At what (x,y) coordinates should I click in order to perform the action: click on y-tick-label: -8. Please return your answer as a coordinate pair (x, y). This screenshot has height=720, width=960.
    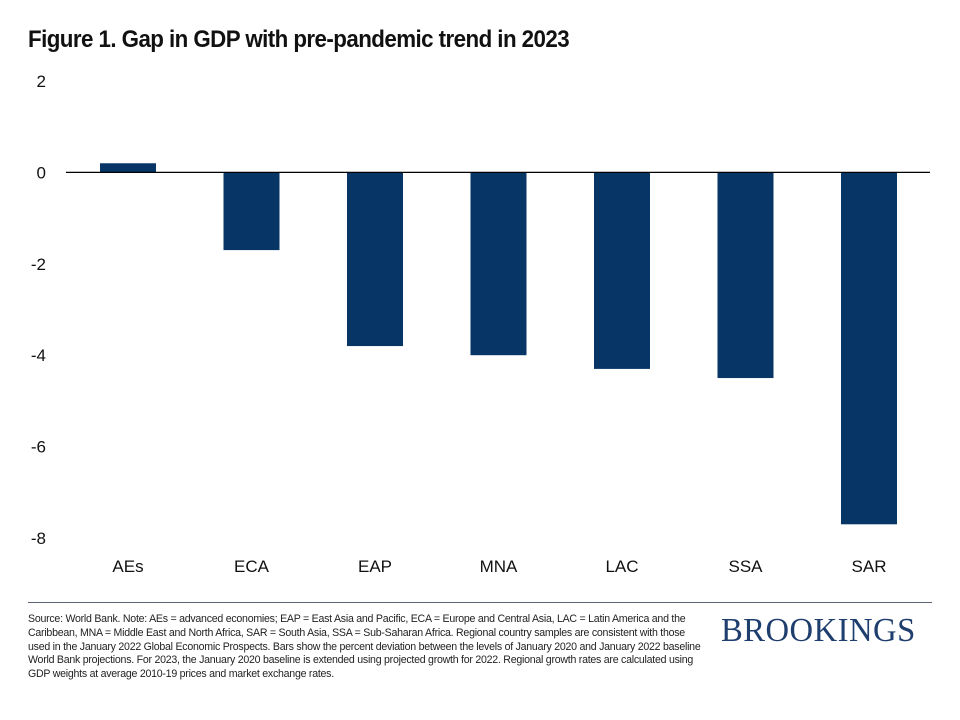
    Looking at the image, I should click on (38, 538).